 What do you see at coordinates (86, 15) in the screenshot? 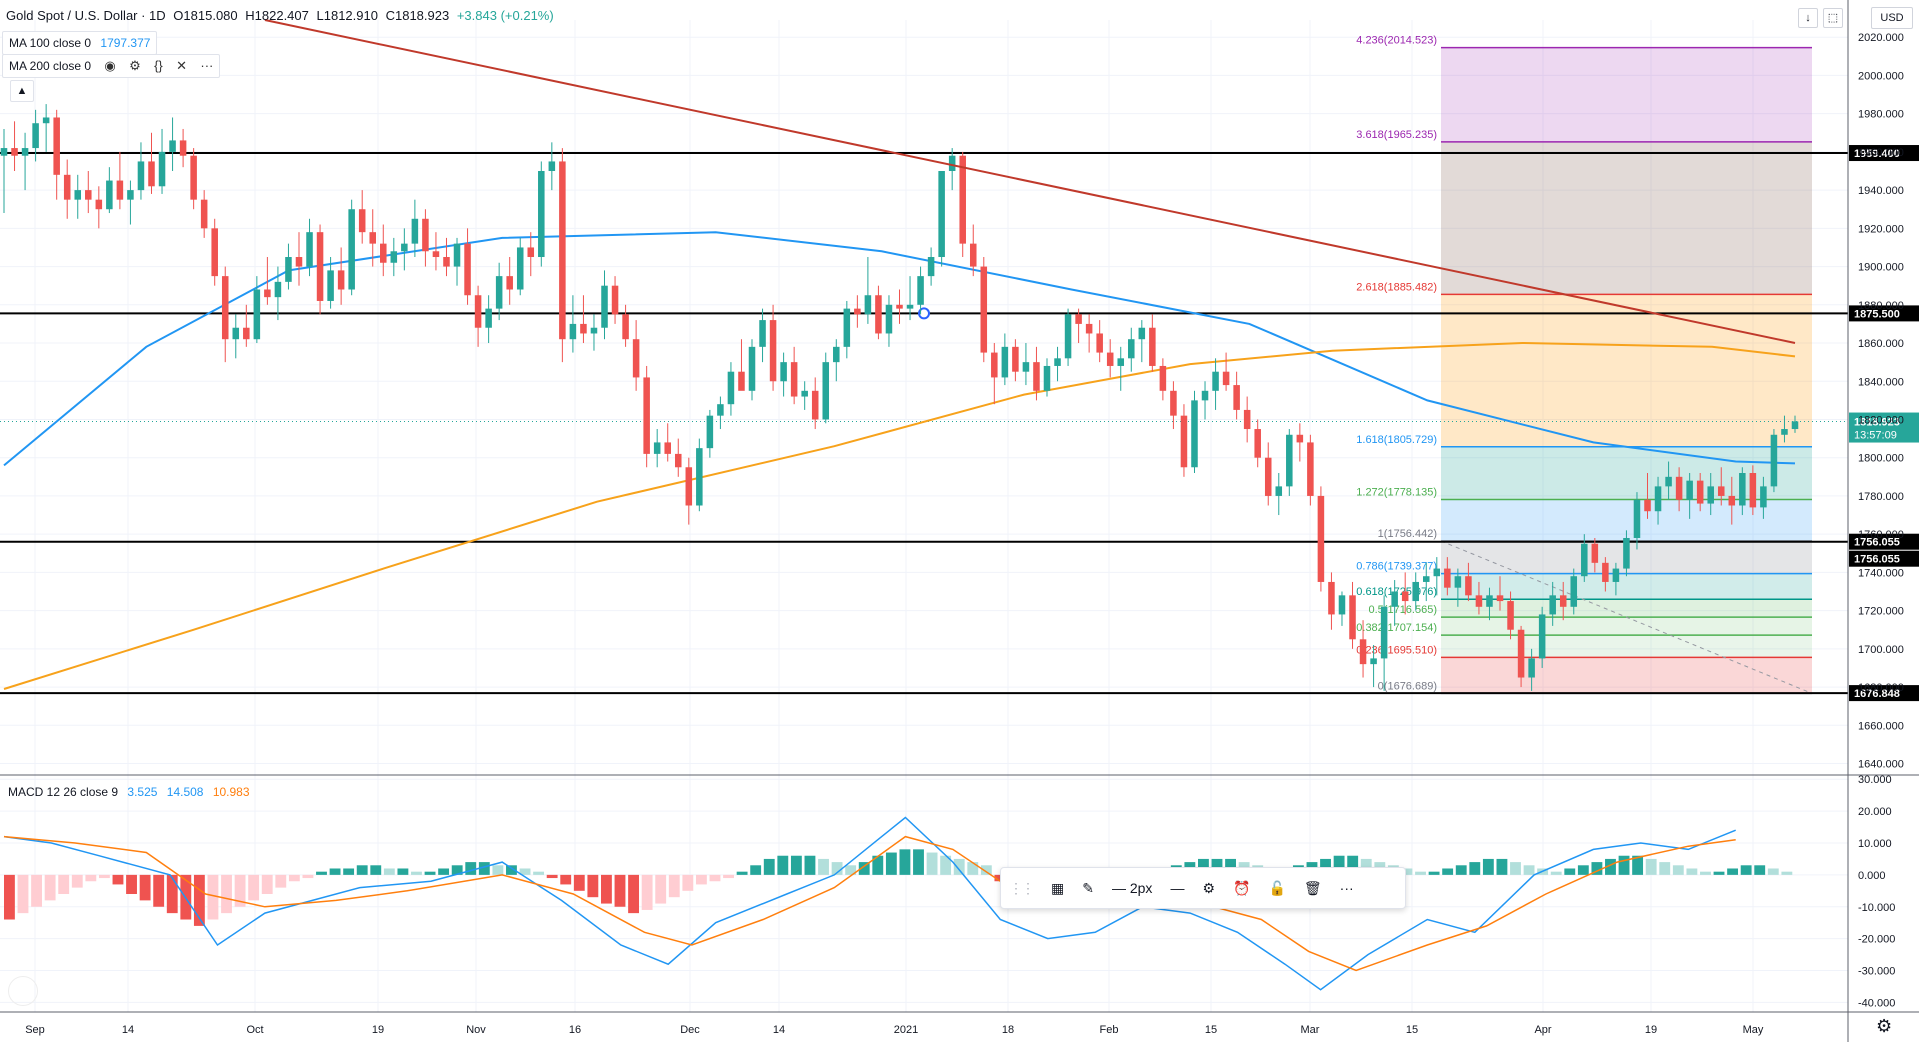
I see `symbol-title: Gold Spot / U.S. Dollar · 1D` at bounding box center [86, 15].